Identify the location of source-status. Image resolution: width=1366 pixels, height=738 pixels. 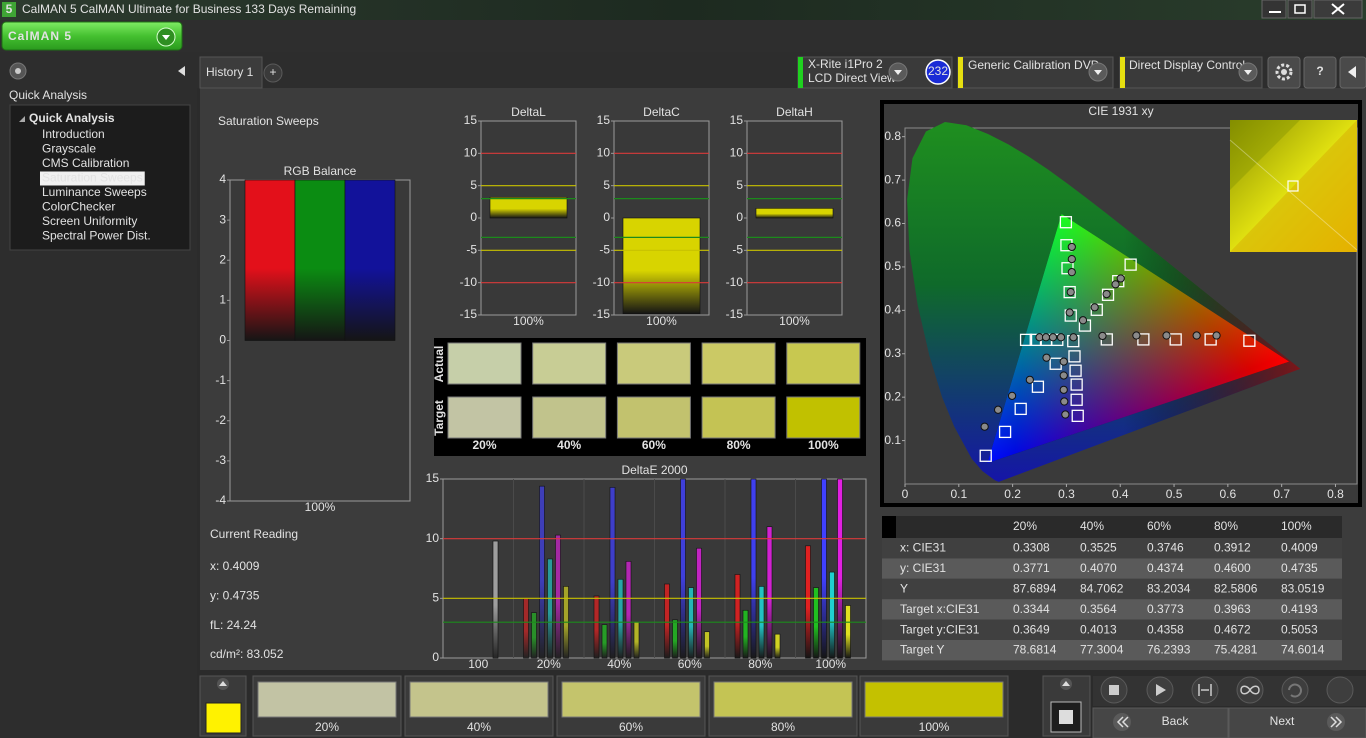
(960, 72).